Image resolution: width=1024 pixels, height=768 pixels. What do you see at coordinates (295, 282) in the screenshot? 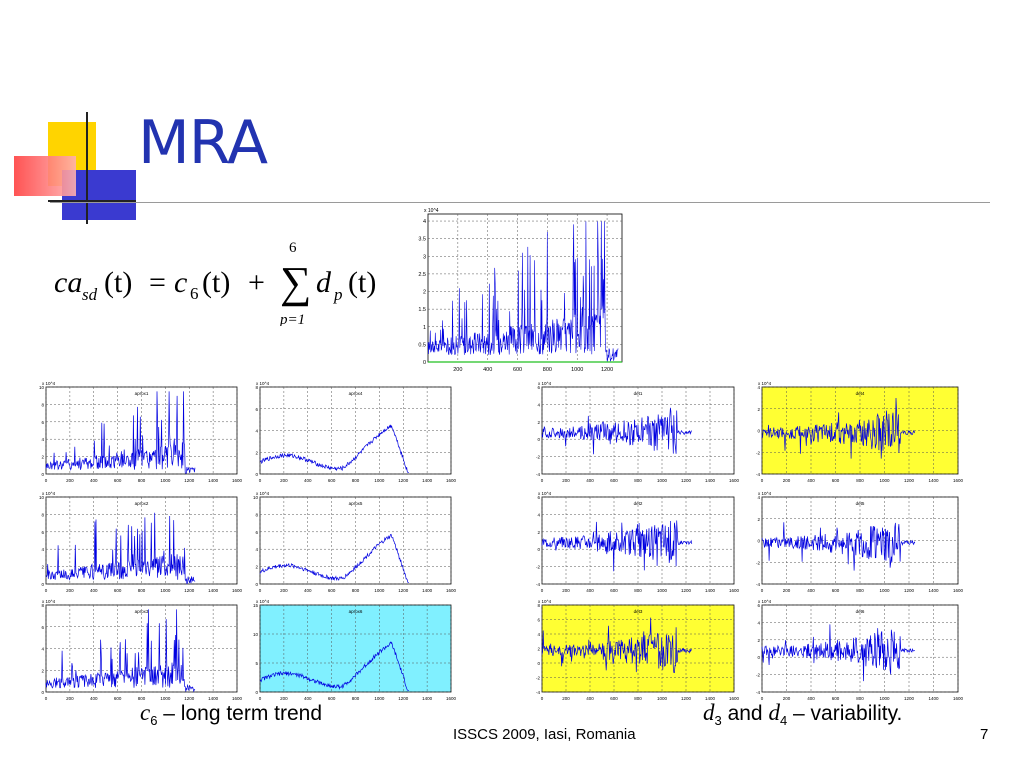
I see `formula-sigma: ∑` at bounding box center [295, 282].